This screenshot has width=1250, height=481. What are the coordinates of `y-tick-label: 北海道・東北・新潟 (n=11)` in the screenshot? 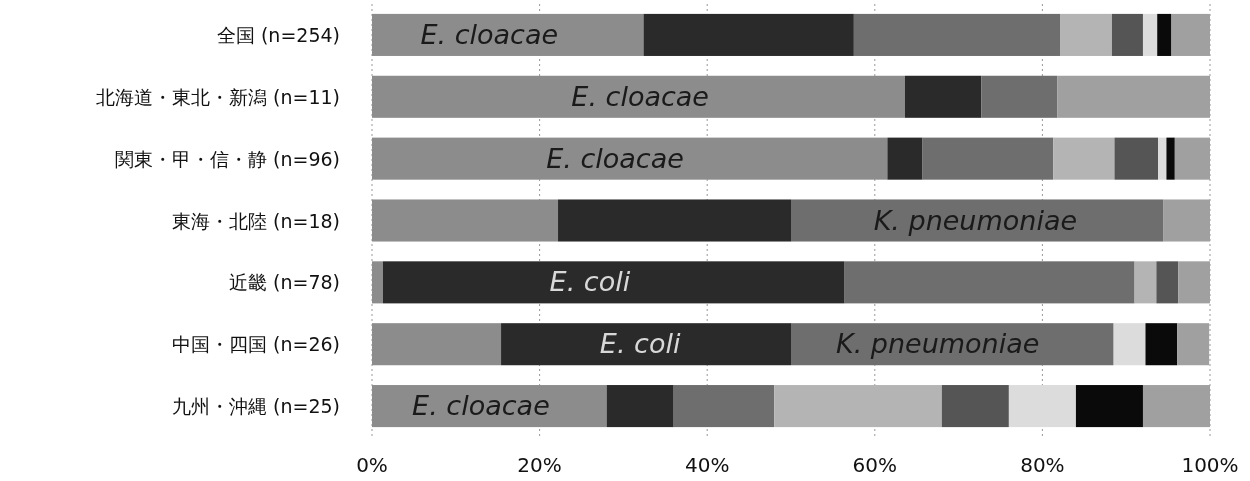 It's located at (217, 96).